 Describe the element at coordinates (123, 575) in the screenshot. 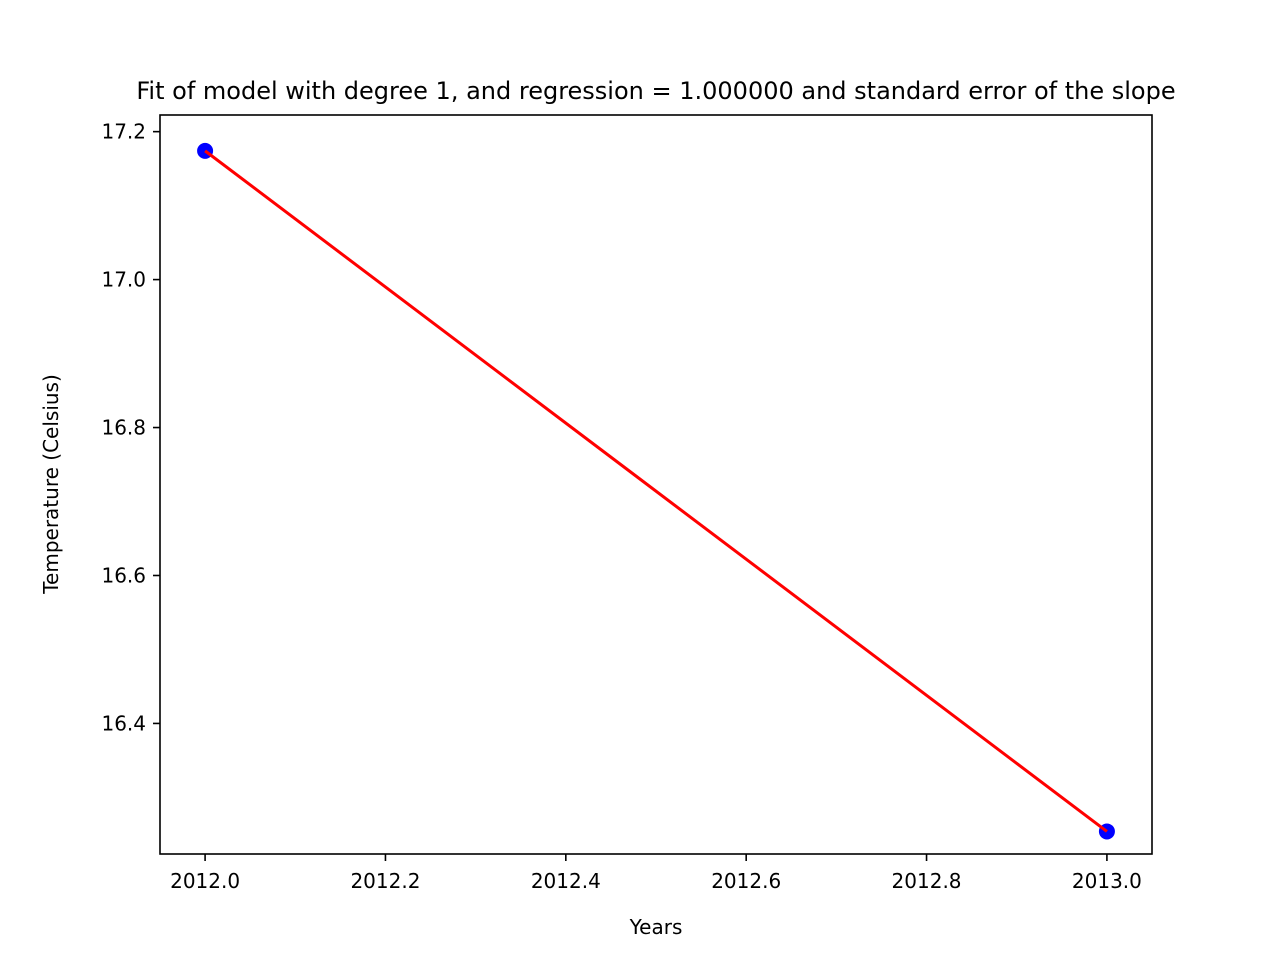

I see `y-tick-label: 16.6` at that location.